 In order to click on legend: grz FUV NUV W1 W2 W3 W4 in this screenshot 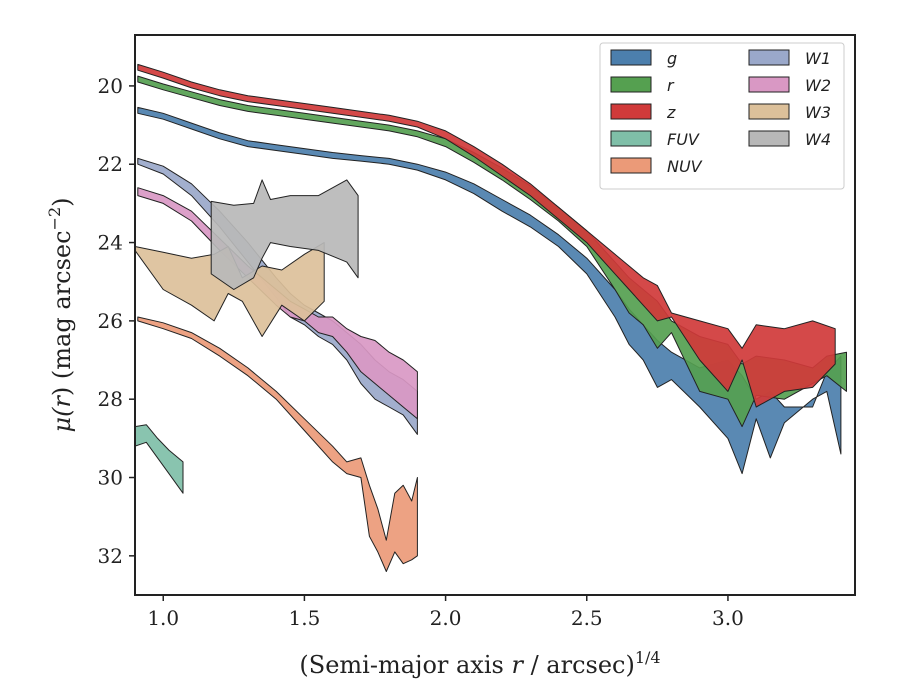, I will do `click(722, 116)`.